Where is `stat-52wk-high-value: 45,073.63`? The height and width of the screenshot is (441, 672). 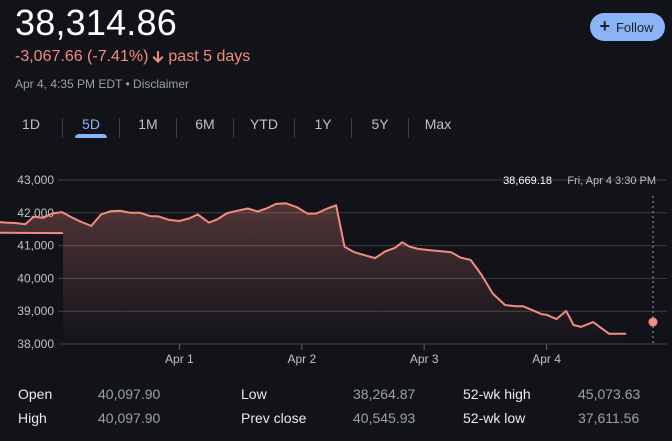
stat-52wk-high-value: 45,073.63 is located at coordinates (609, 394).